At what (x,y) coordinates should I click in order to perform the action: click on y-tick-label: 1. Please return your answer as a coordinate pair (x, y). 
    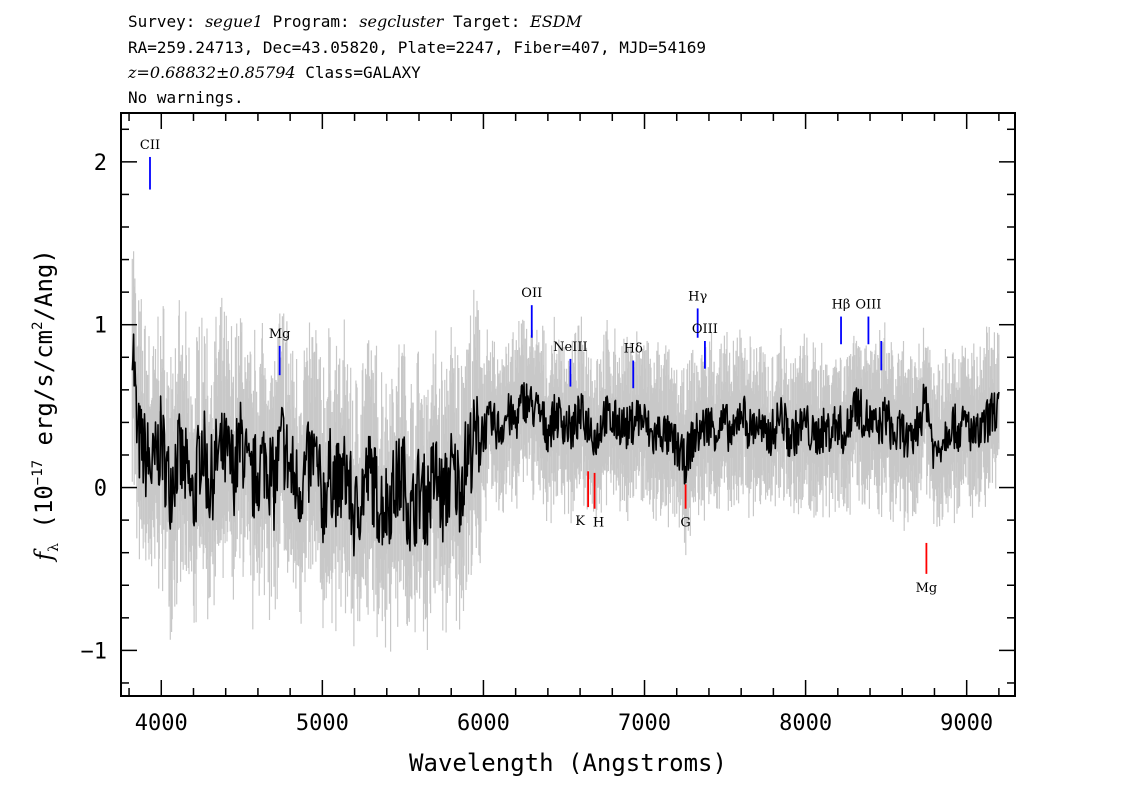
    Looking at the image, I should click on (100, 326).